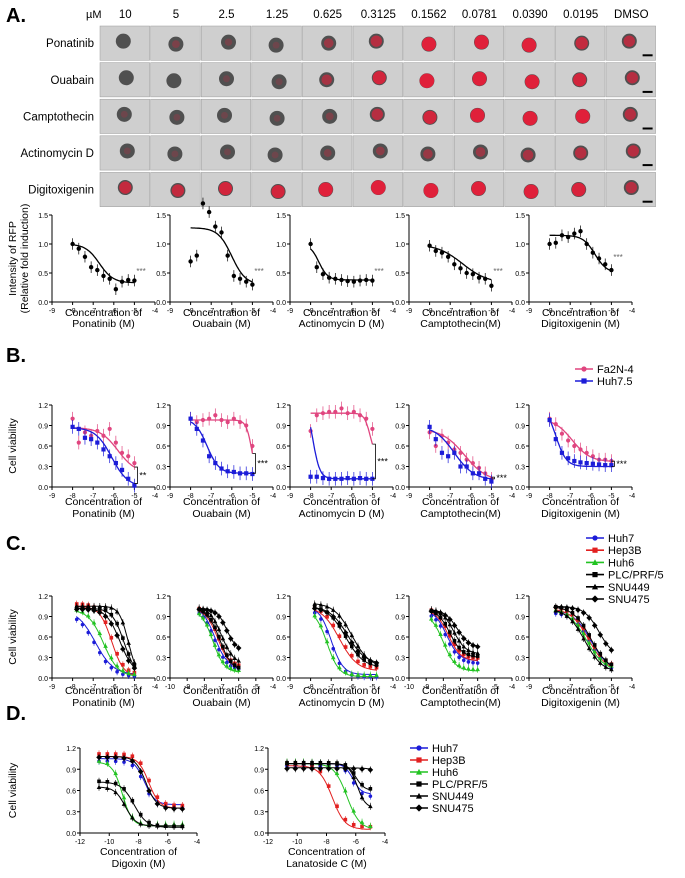 The image size is (685, 878). I want to click on x-axis-label: Concentration of, so click(221, 502).